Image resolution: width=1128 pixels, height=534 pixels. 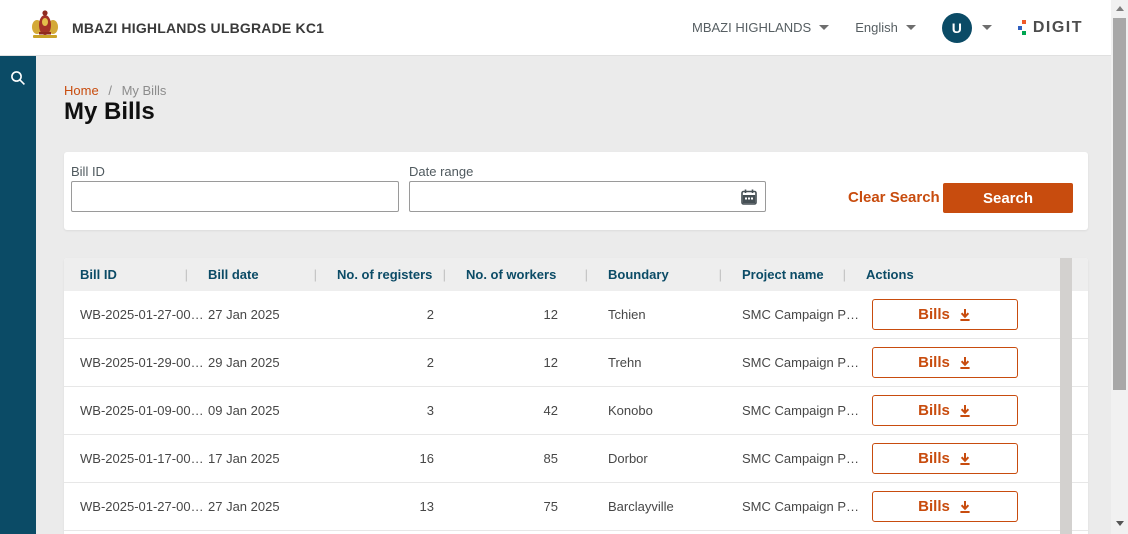 What do you see at coordinates (18, 295) in the screenshot?
I see `sidebar` at bounding box center [18, 295].